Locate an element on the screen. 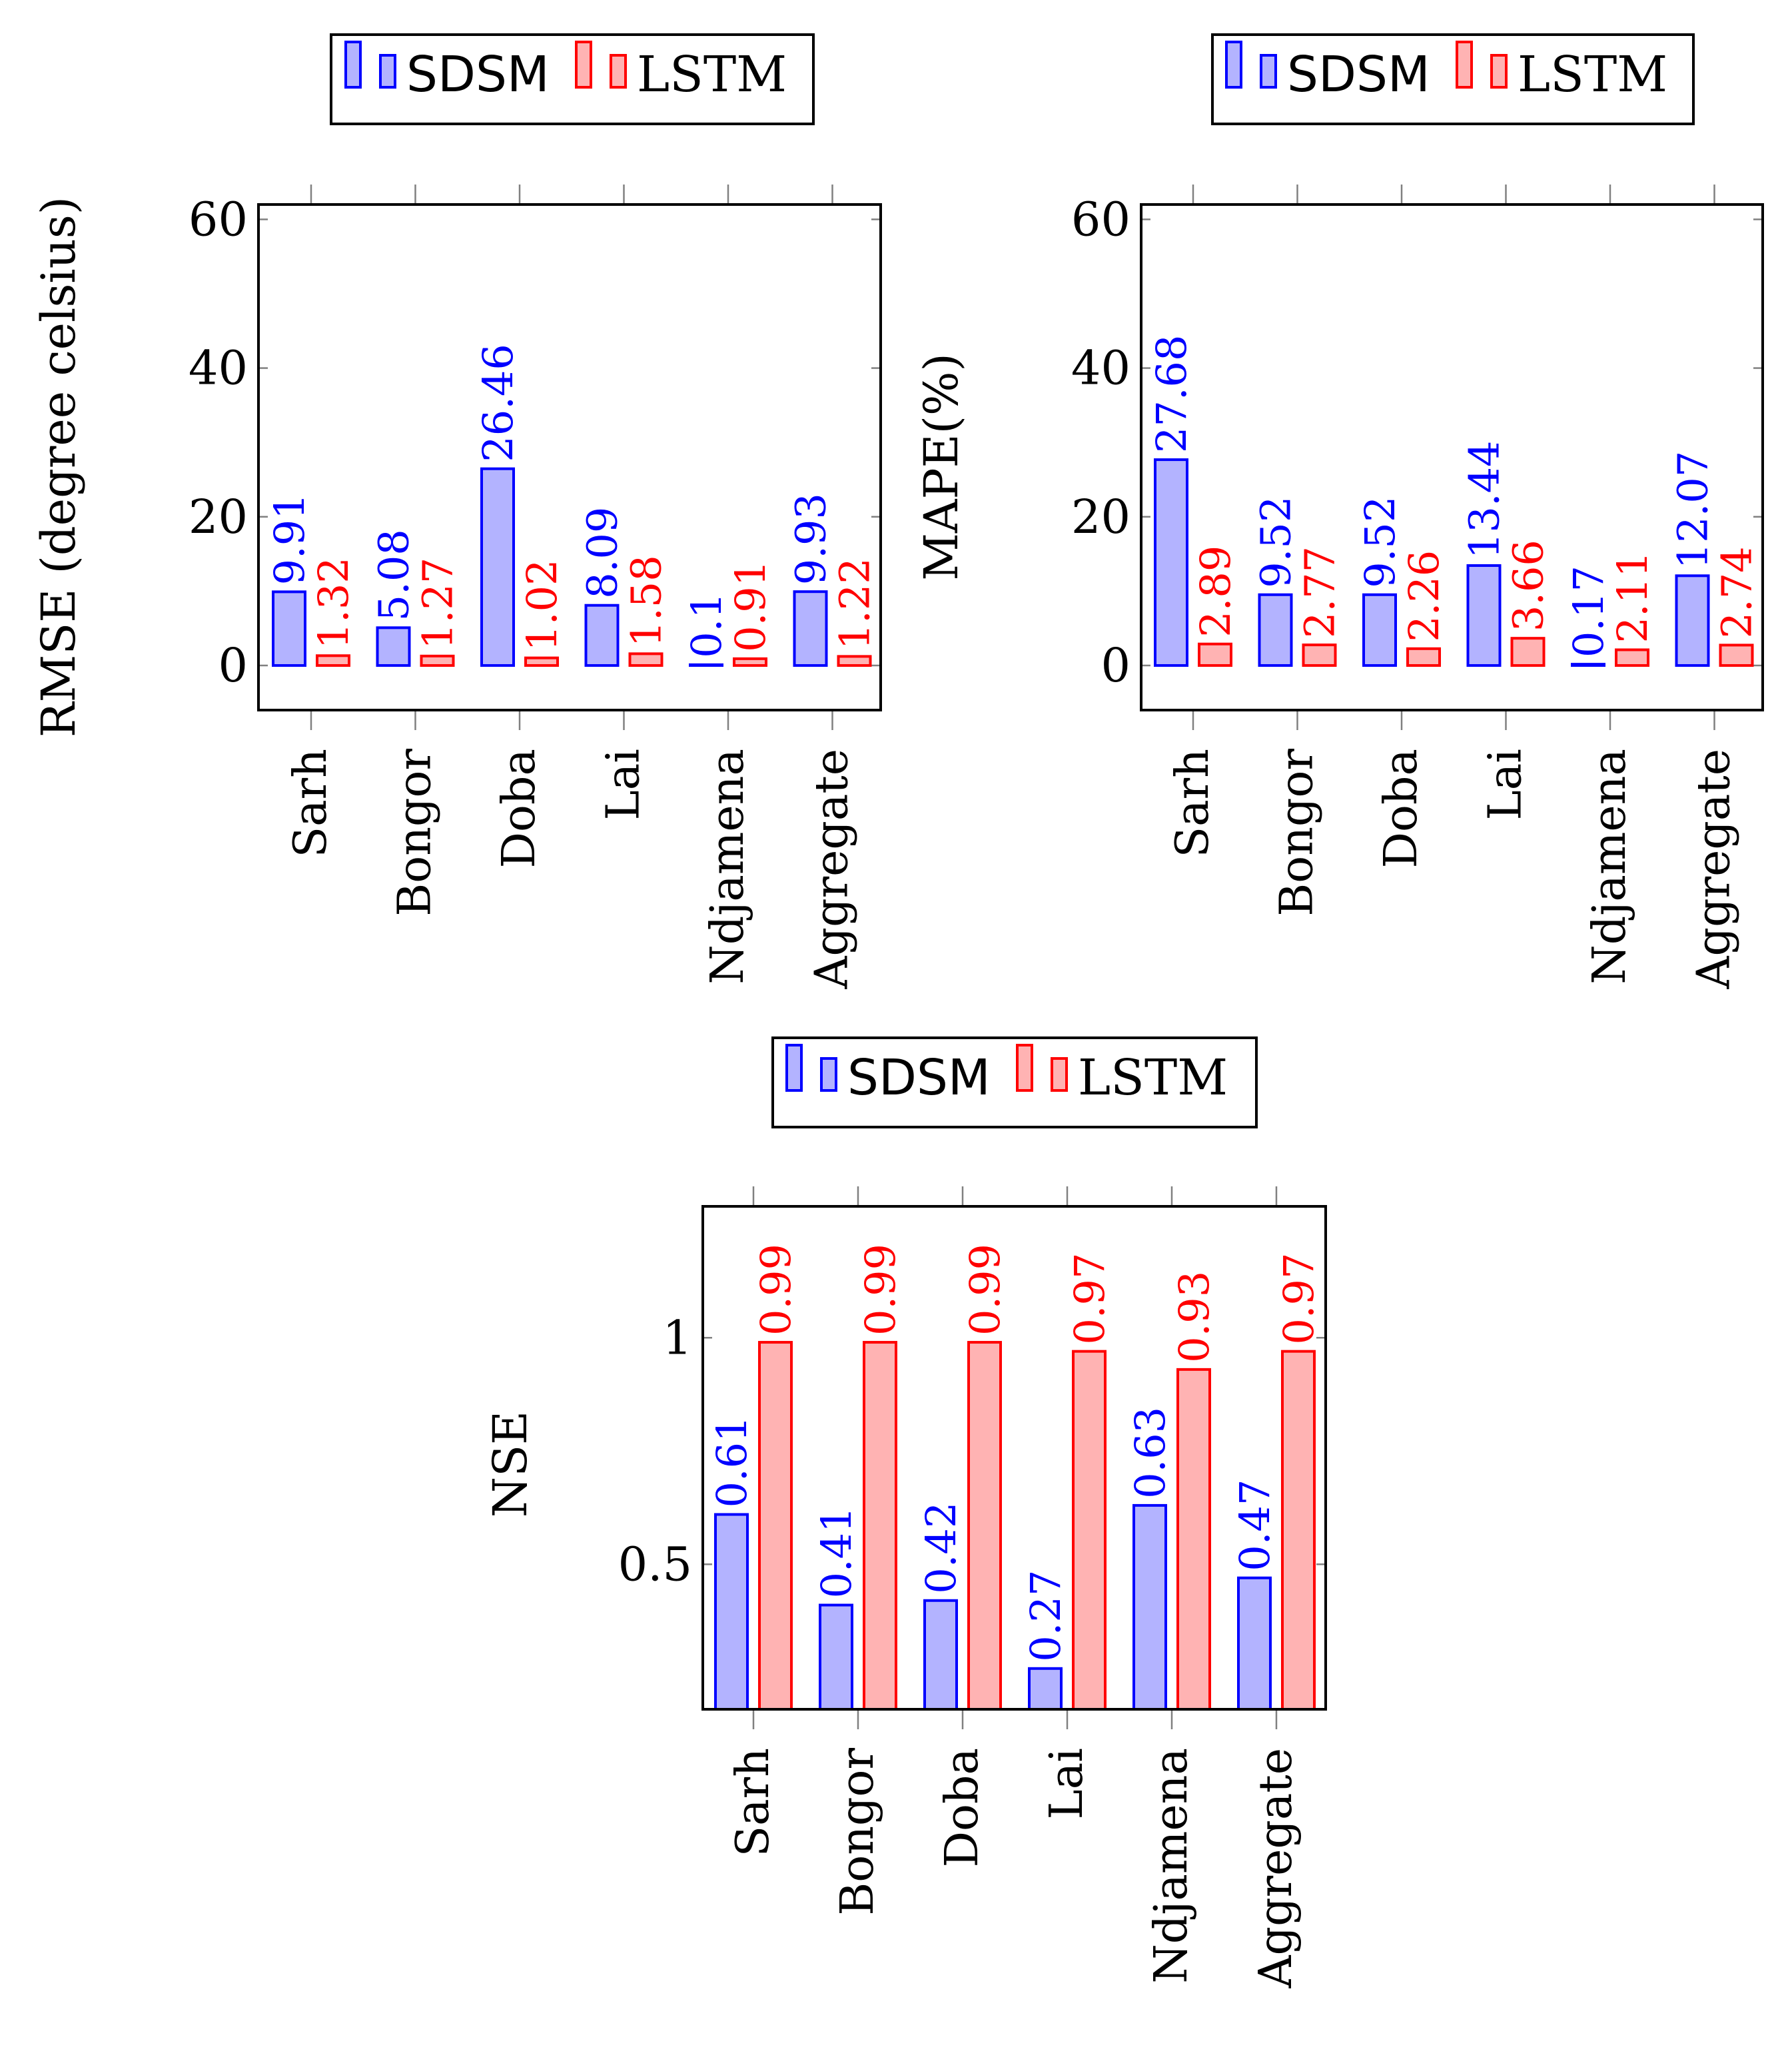 This screenshot has height=2053, width=1792. mape-legend: SDSM LSTM is located at coordinates (1453, 79).